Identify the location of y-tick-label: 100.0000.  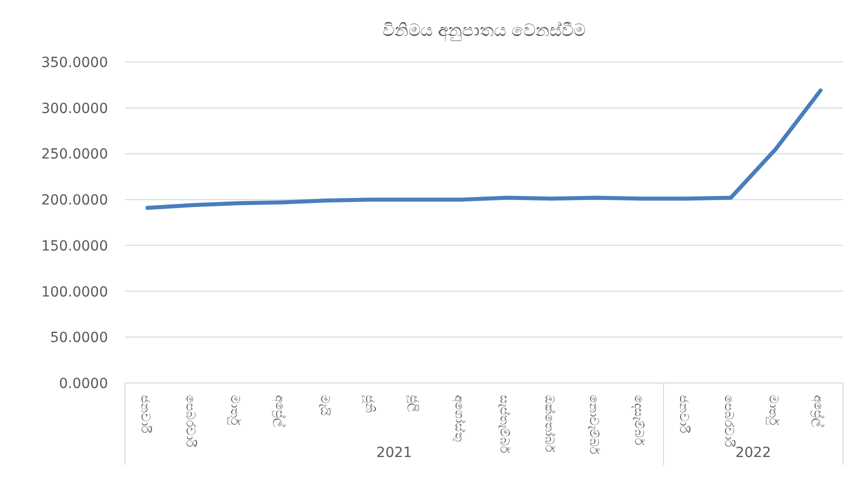
(74, 292).